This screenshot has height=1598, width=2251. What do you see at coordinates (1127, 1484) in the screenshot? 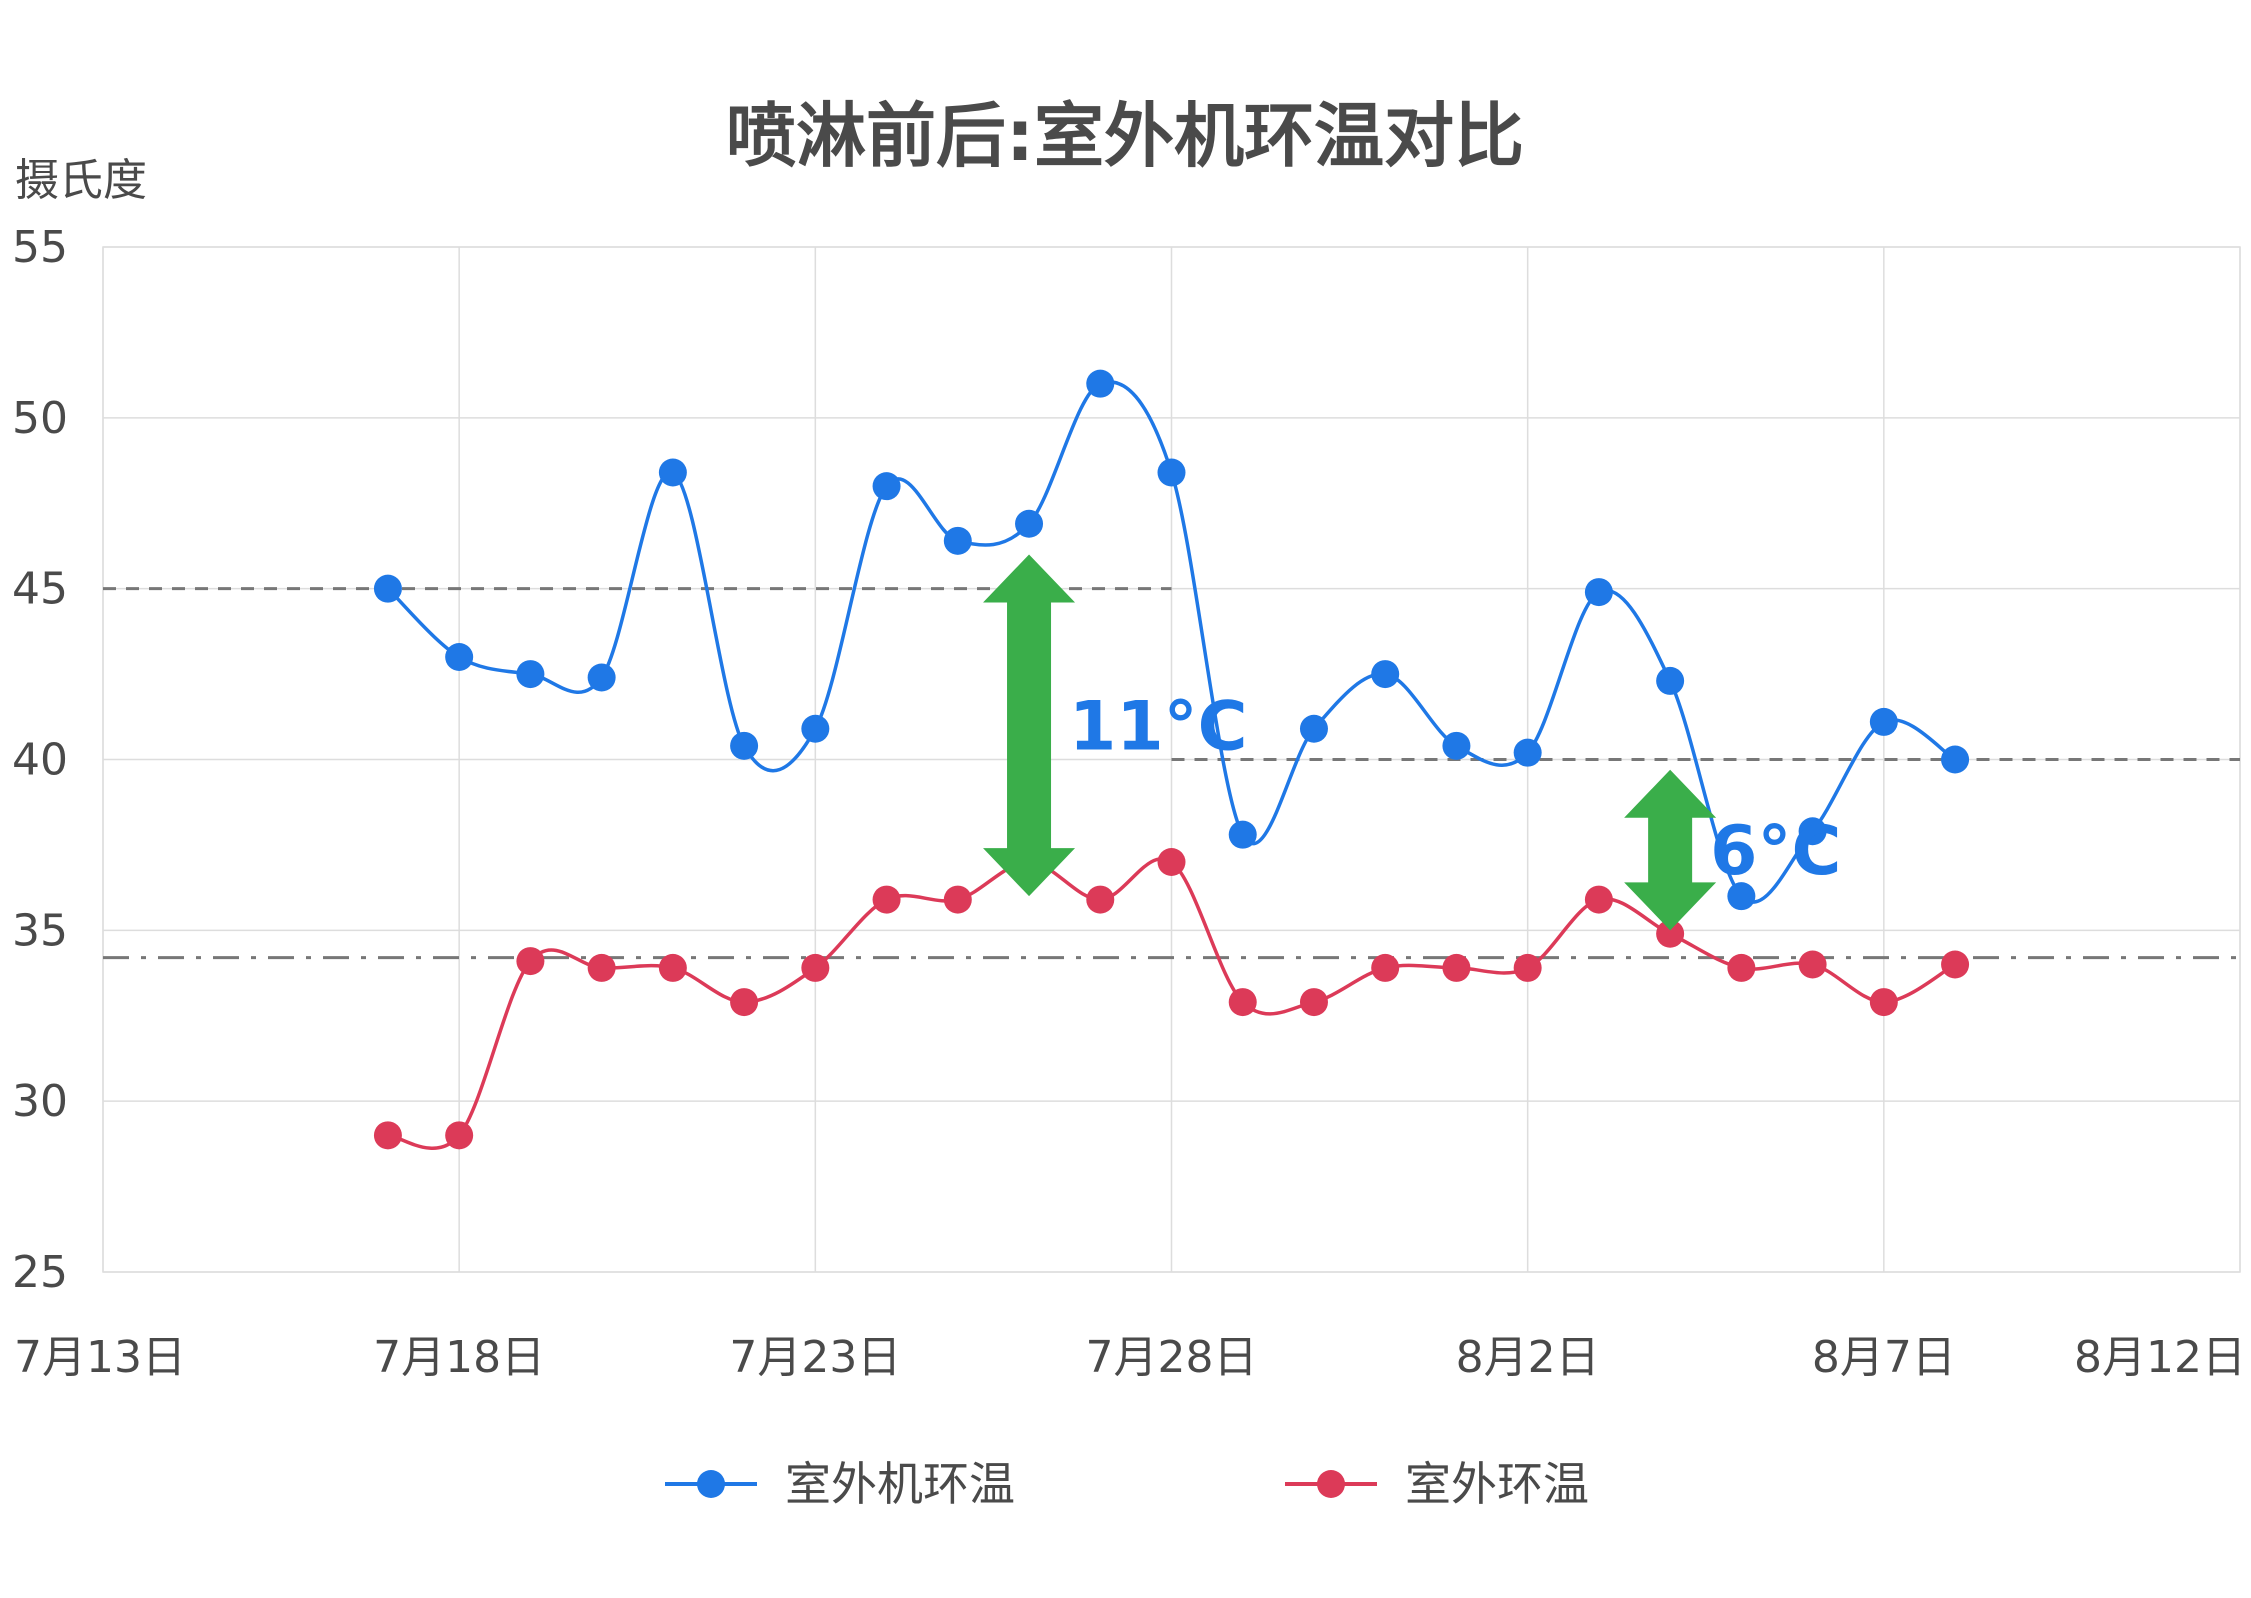
I see `legend: 室外机环温 室外环温` at bounding box center [1127, 1484].